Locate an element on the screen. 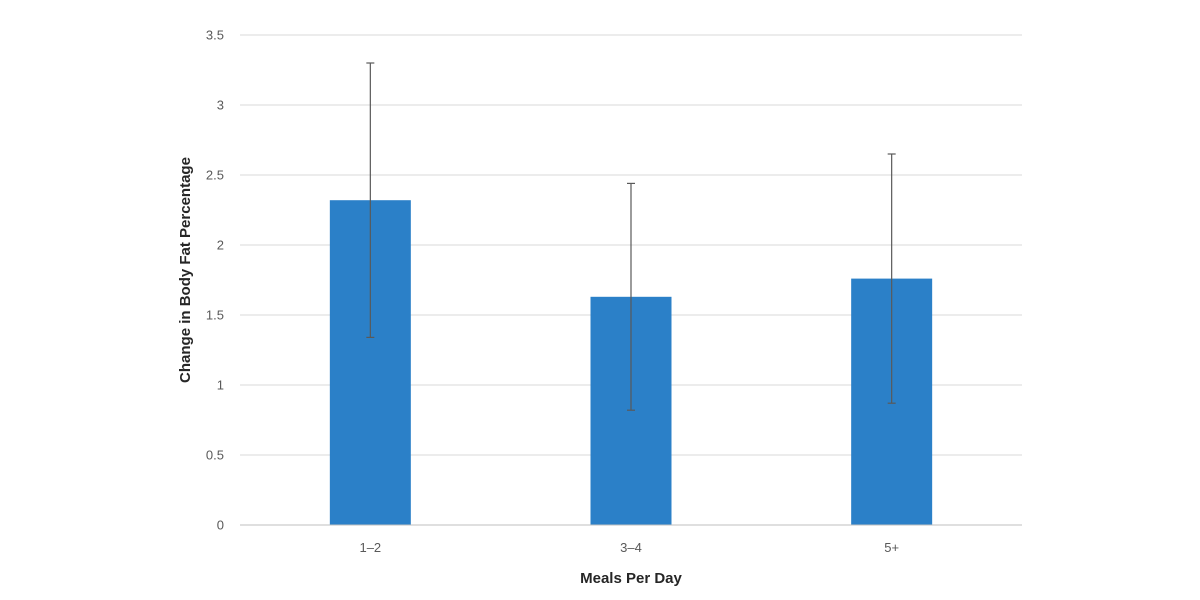 The image size is (1200, 600). y-tick-label: 2 is located at coordinates (220, 245).